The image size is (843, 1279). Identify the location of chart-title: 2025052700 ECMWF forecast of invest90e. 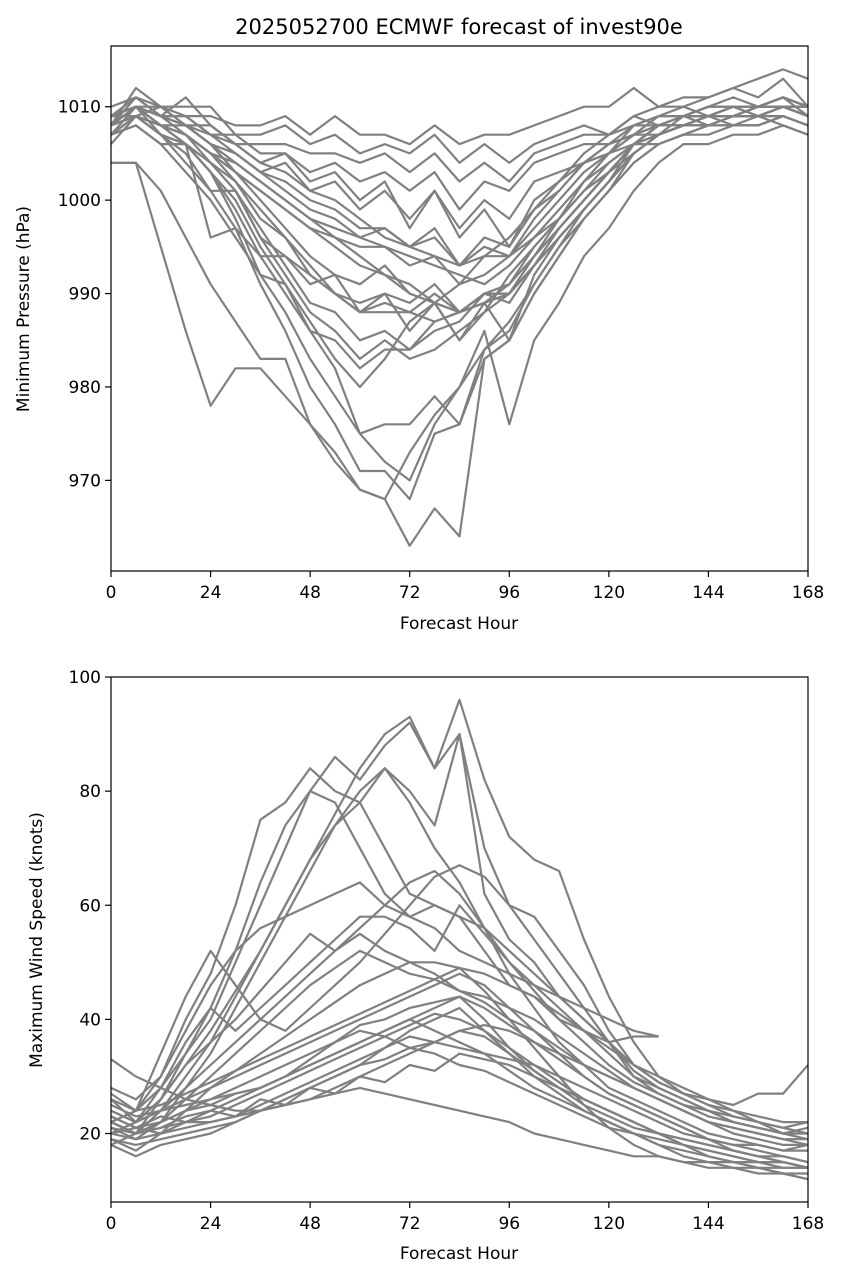
(459, 27).